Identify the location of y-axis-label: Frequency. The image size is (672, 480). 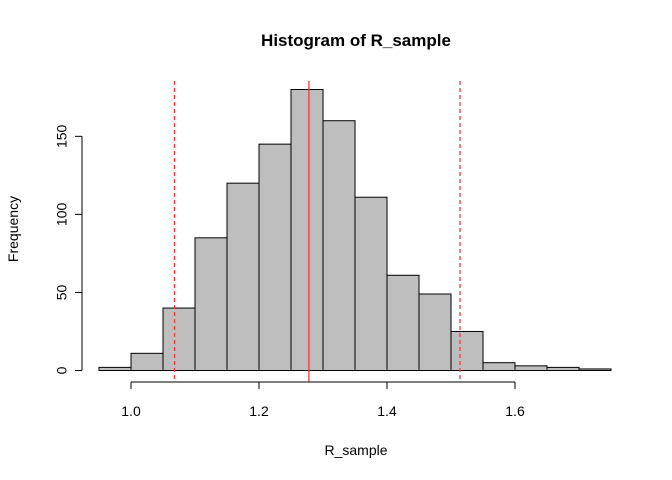
(13, 229).